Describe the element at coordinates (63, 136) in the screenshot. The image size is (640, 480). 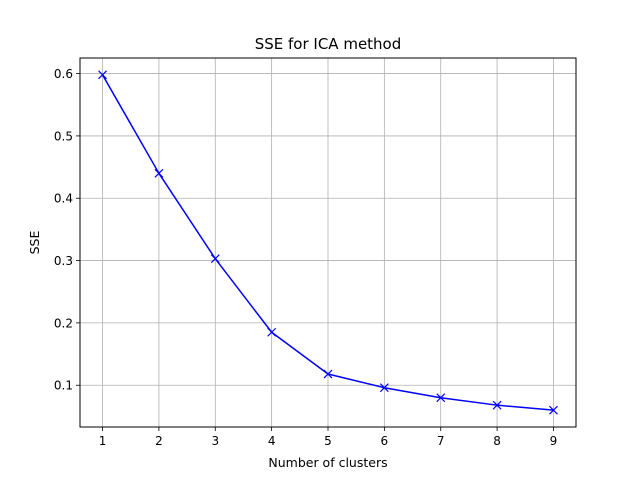
I see `y-tick-label: 0.5` at that location.